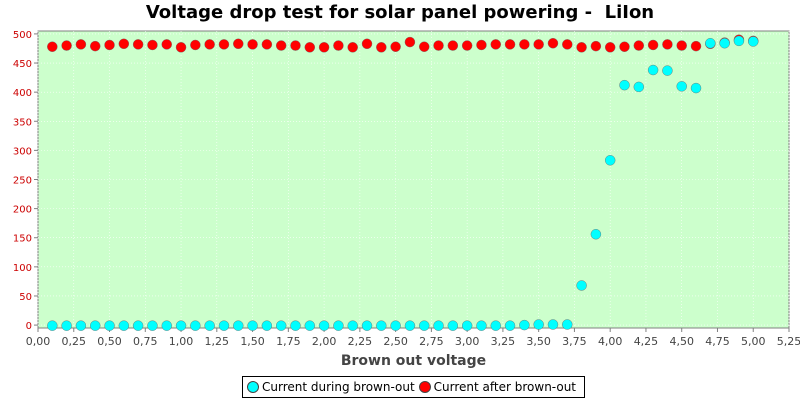  What do you see at coordinates (22, 210) in the screenshot?
I see `y-tick-label: 200` at bounding box center [22, 210].